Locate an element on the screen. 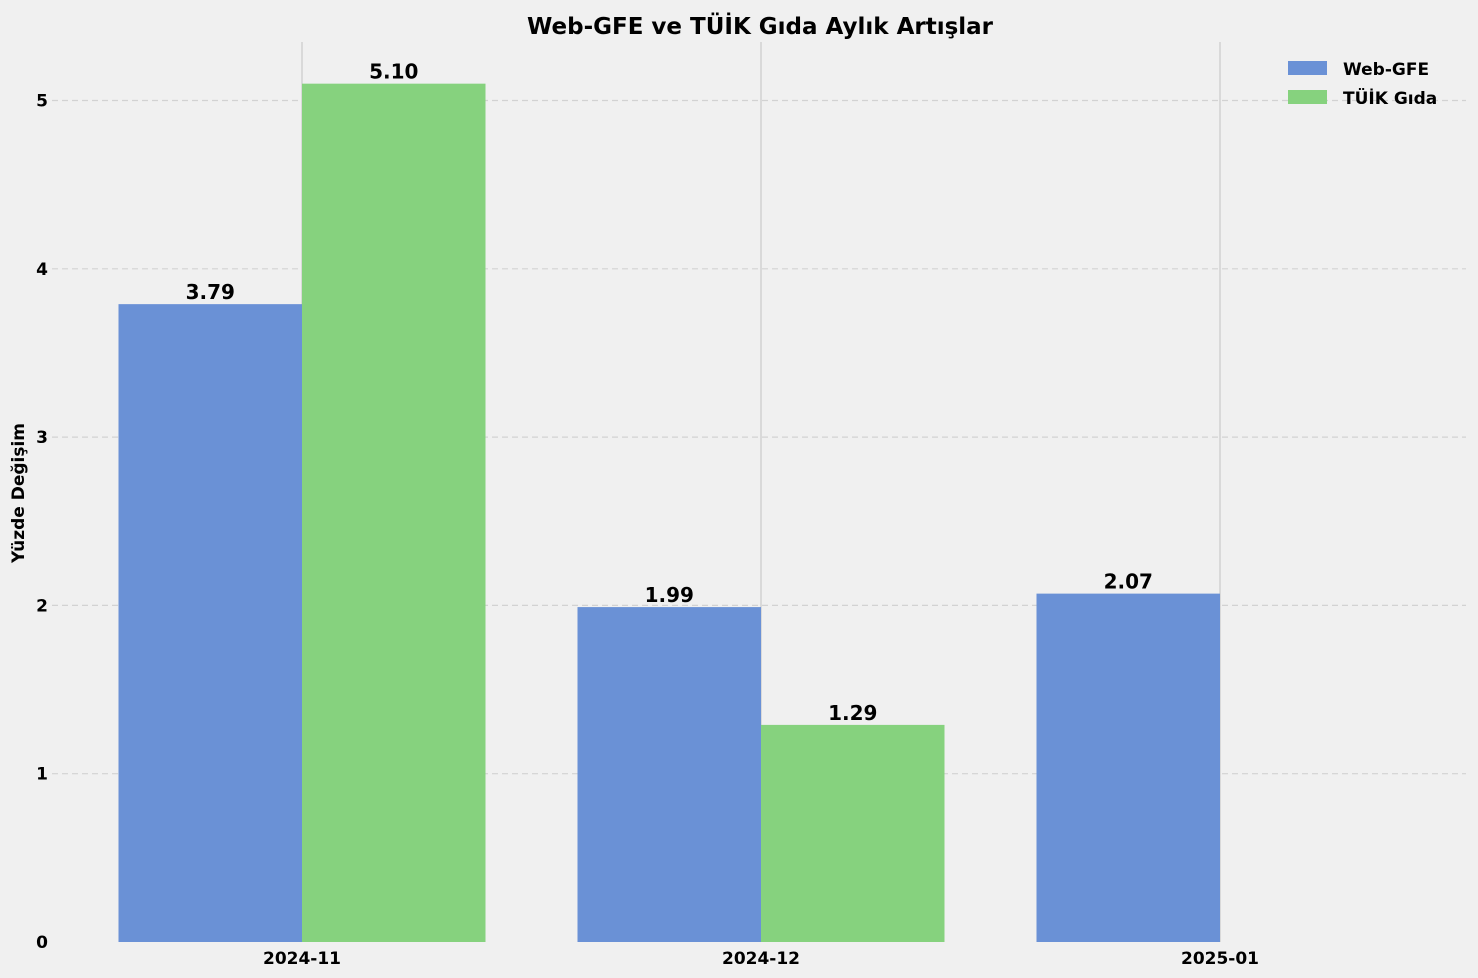 The height and width of the screenshot is (978, 1478). legend: Web-GFE TÜİK Gıda is located at coordinates (1362, 84).